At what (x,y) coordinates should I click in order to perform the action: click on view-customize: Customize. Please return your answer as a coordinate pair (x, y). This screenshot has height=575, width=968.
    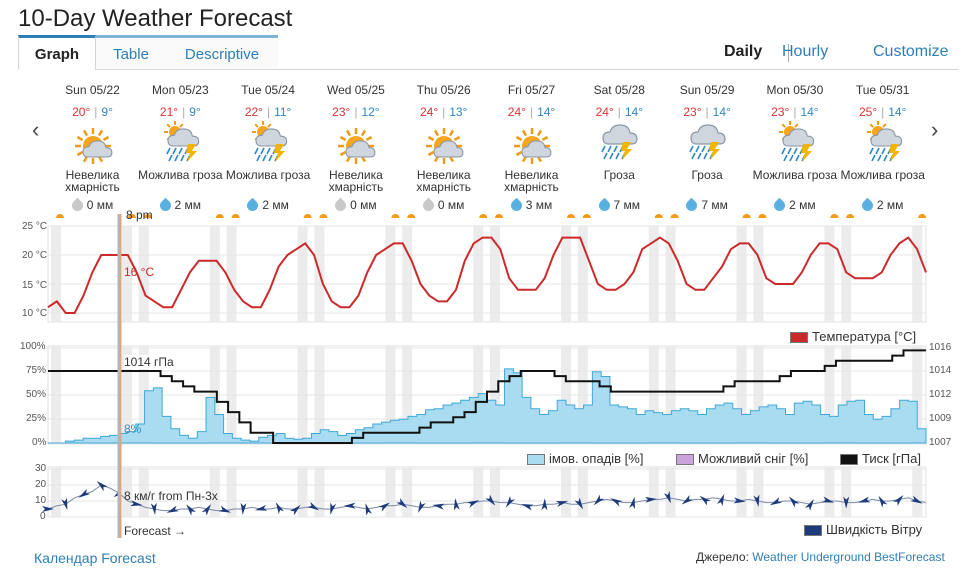
    Looking at the image, I should click on (911, 51).